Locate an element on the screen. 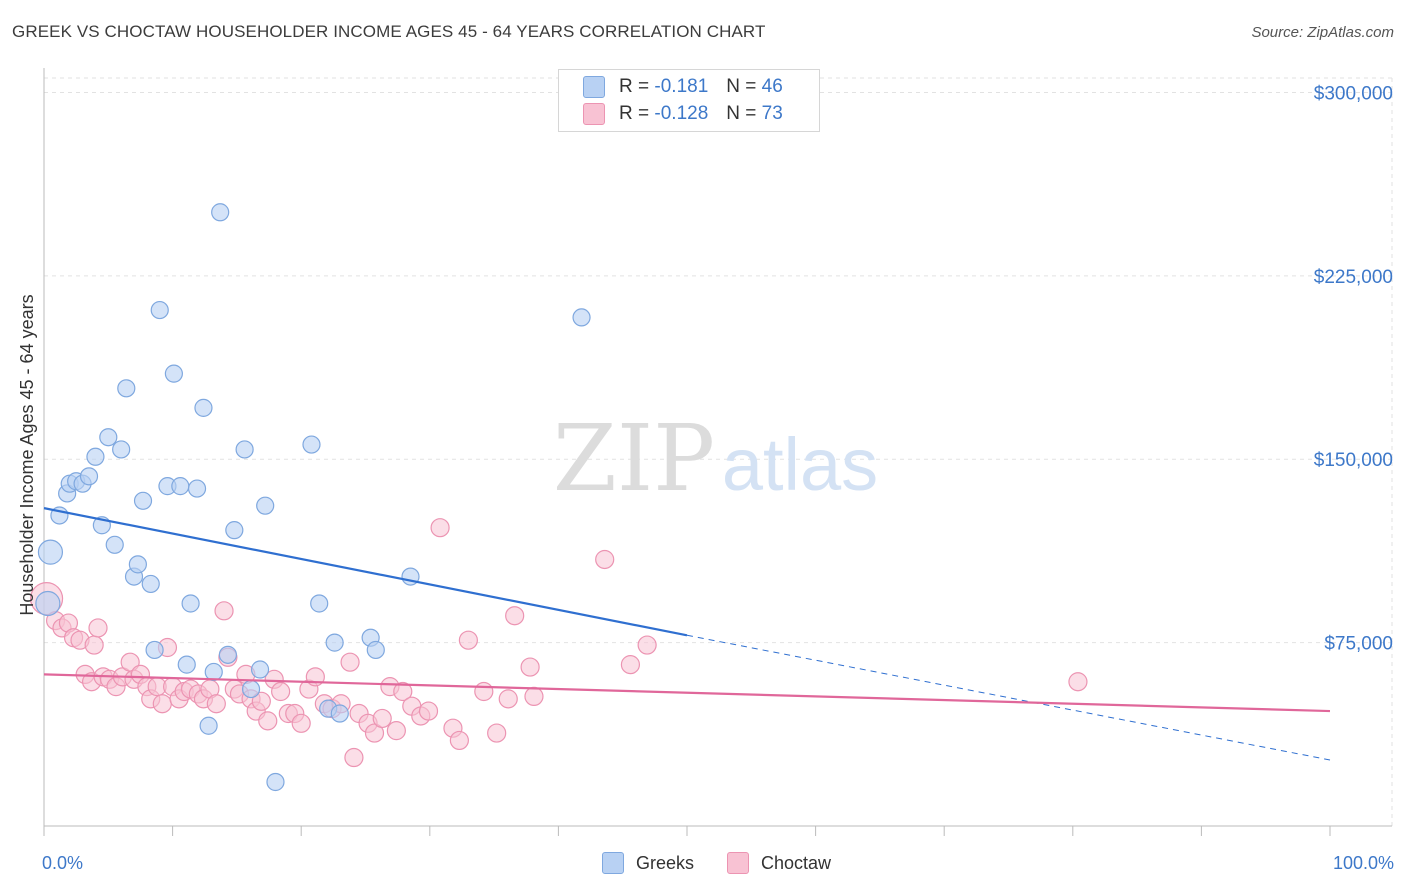  greeks-trend-extension is located at coordinates (1008, 697).